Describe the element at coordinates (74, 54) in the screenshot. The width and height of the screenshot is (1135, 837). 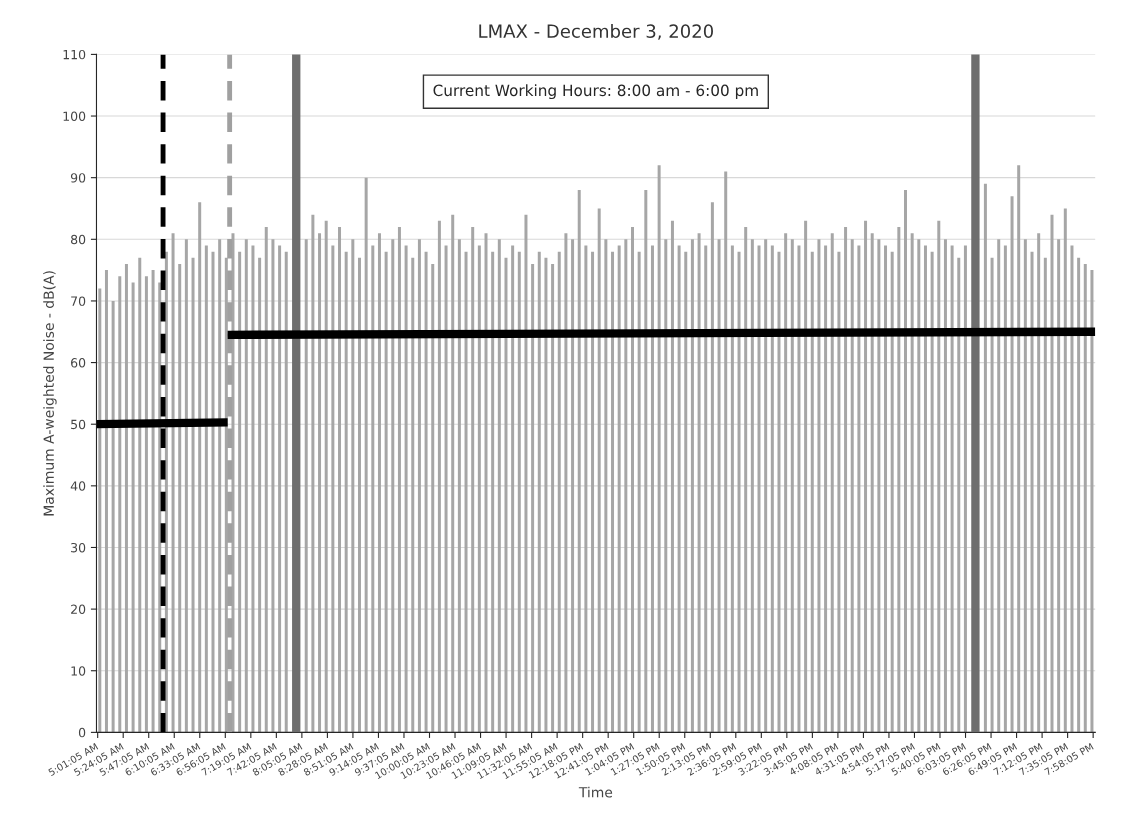
I see `y-tick-label: 110` at that location.